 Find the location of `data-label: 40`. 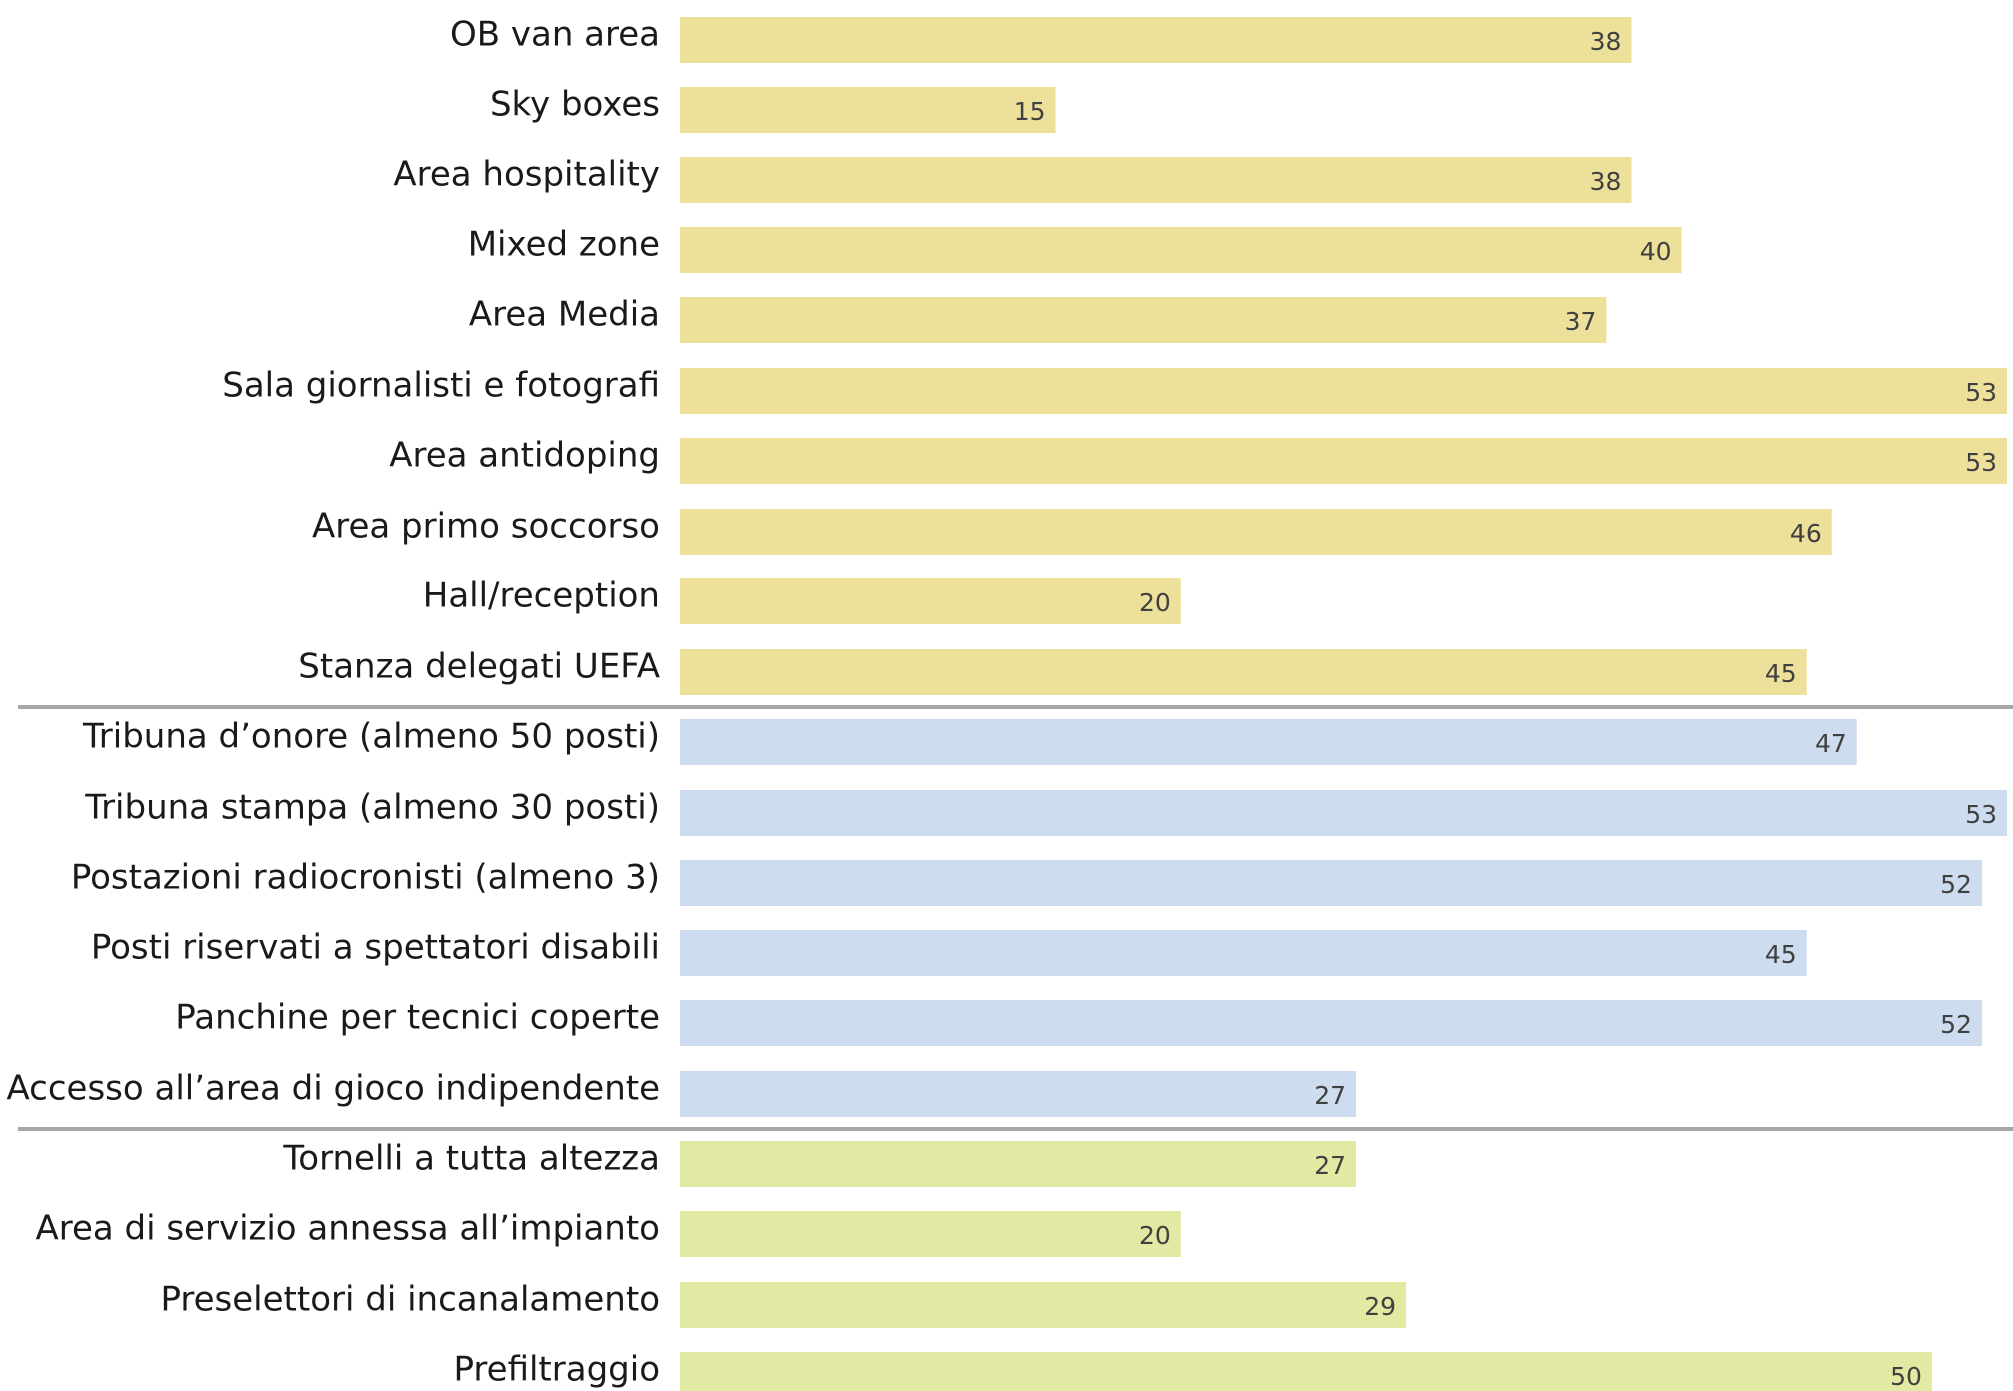

data-label: 40 is located at coordinates (1656, 251).